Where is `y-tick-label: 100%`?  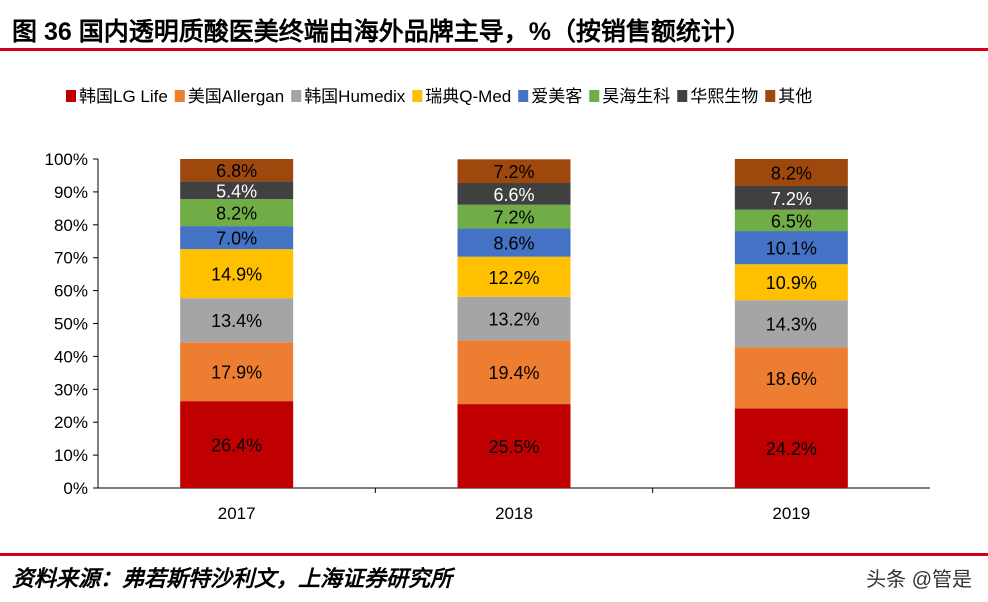 y-tick-label: 100% is located at coordinates (66, 159).